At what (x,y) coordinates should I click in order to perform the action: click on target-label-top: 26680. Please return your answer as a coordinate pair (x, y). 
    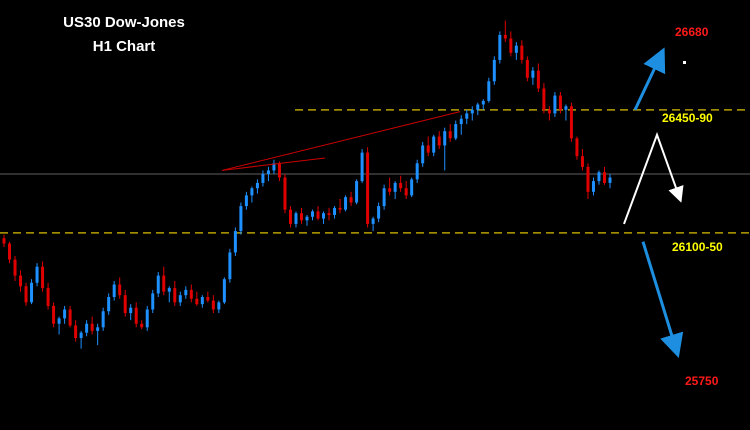
    Looking at the image, I should click on (692, 32).